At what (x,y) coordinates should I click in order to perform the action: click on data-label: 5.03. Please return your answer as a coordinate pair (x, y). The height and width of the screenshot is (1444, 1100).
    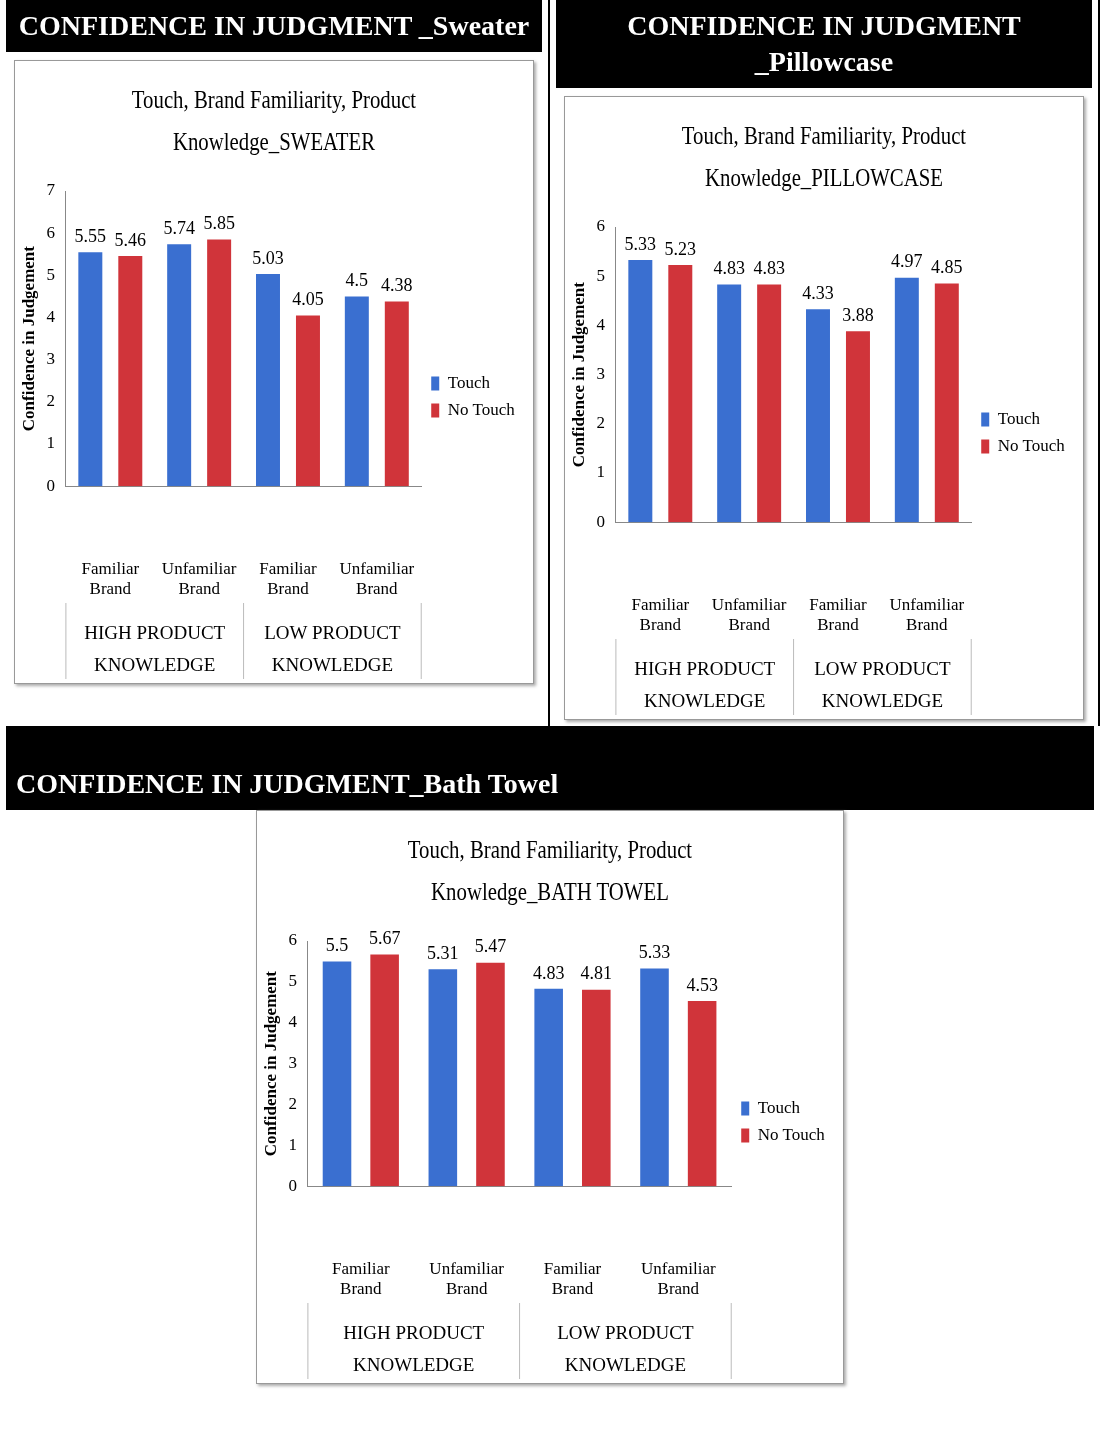
    Looking at the image, I should click on (268, 257).